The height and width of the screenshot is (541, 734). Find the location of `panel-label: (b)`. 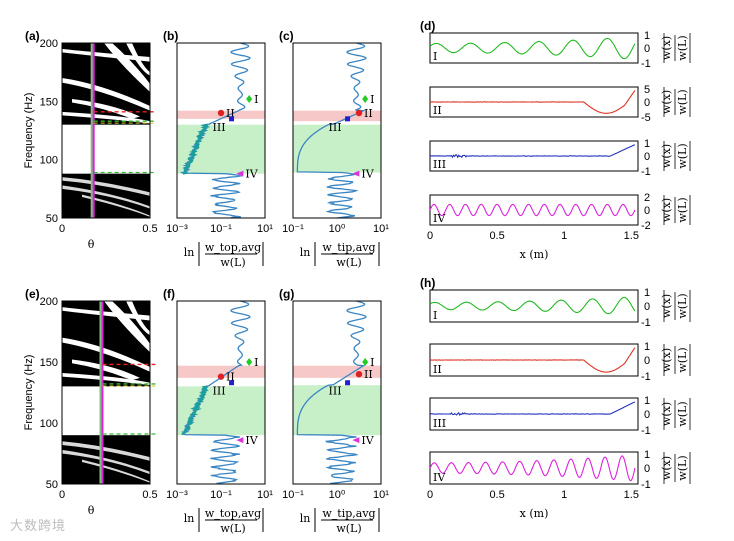

panel-label: (b) is located at coordinates (170, 36).